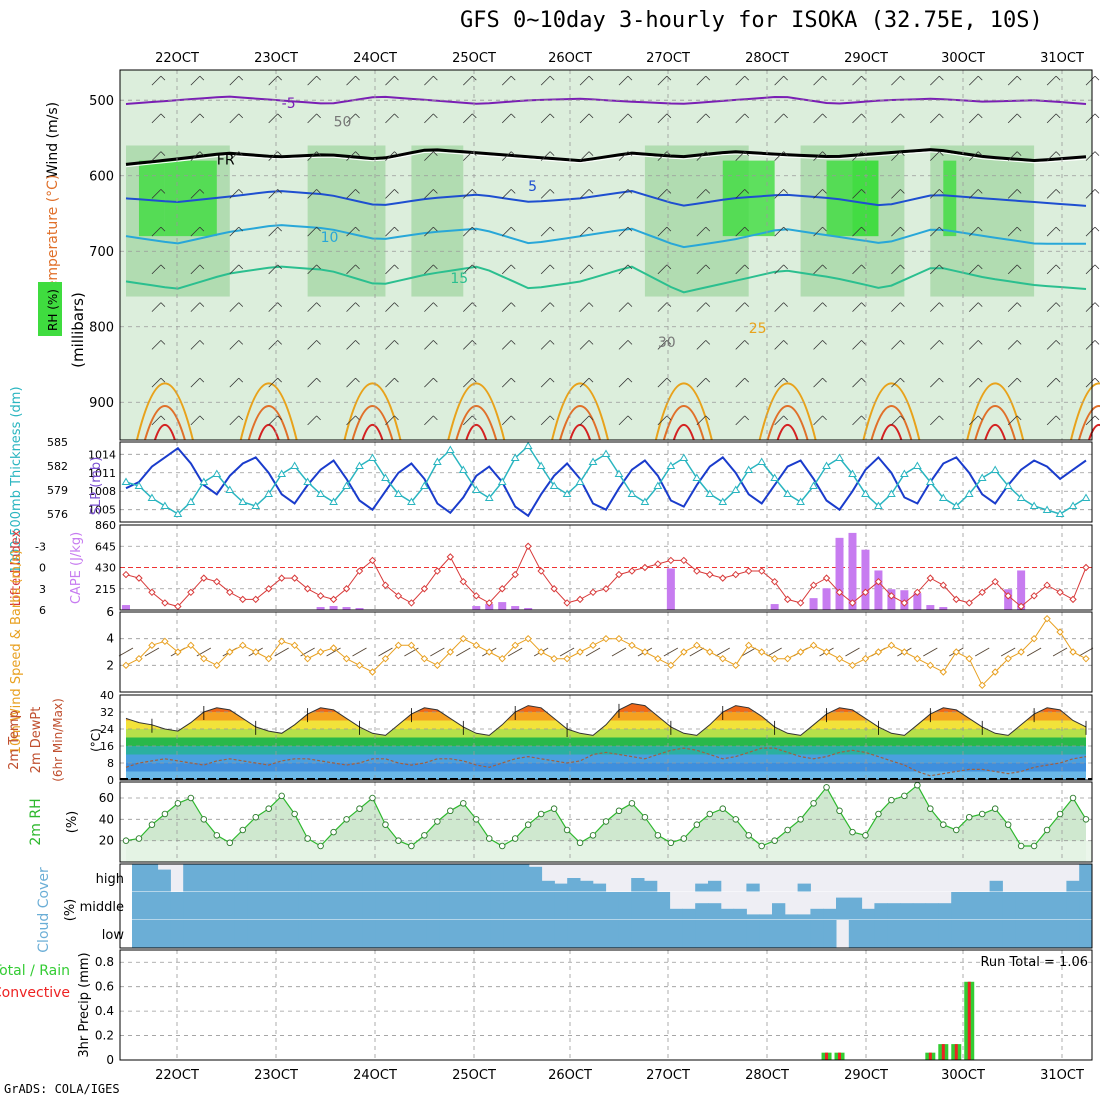  I want to click on cape-bar, so click(515, 608).